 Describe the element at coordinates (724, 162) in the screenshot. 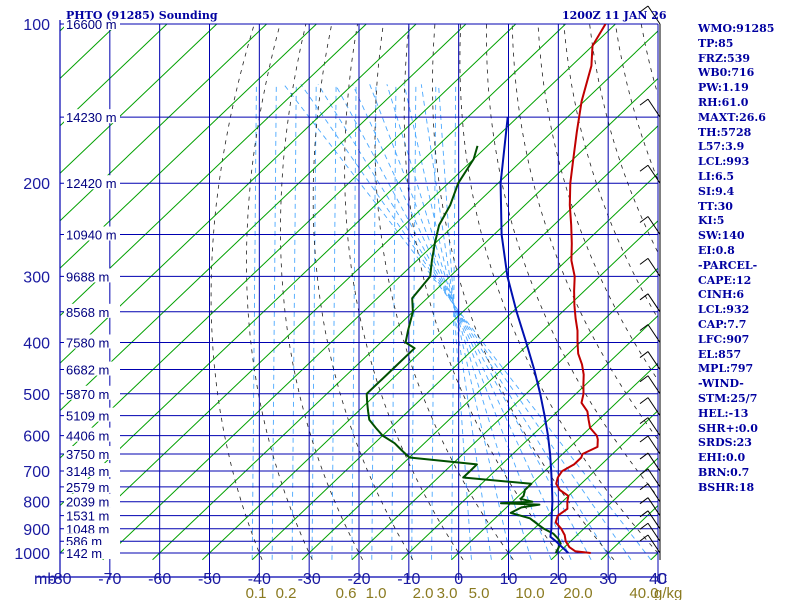

I see `sounding-index-item: LCL:993` at that location.